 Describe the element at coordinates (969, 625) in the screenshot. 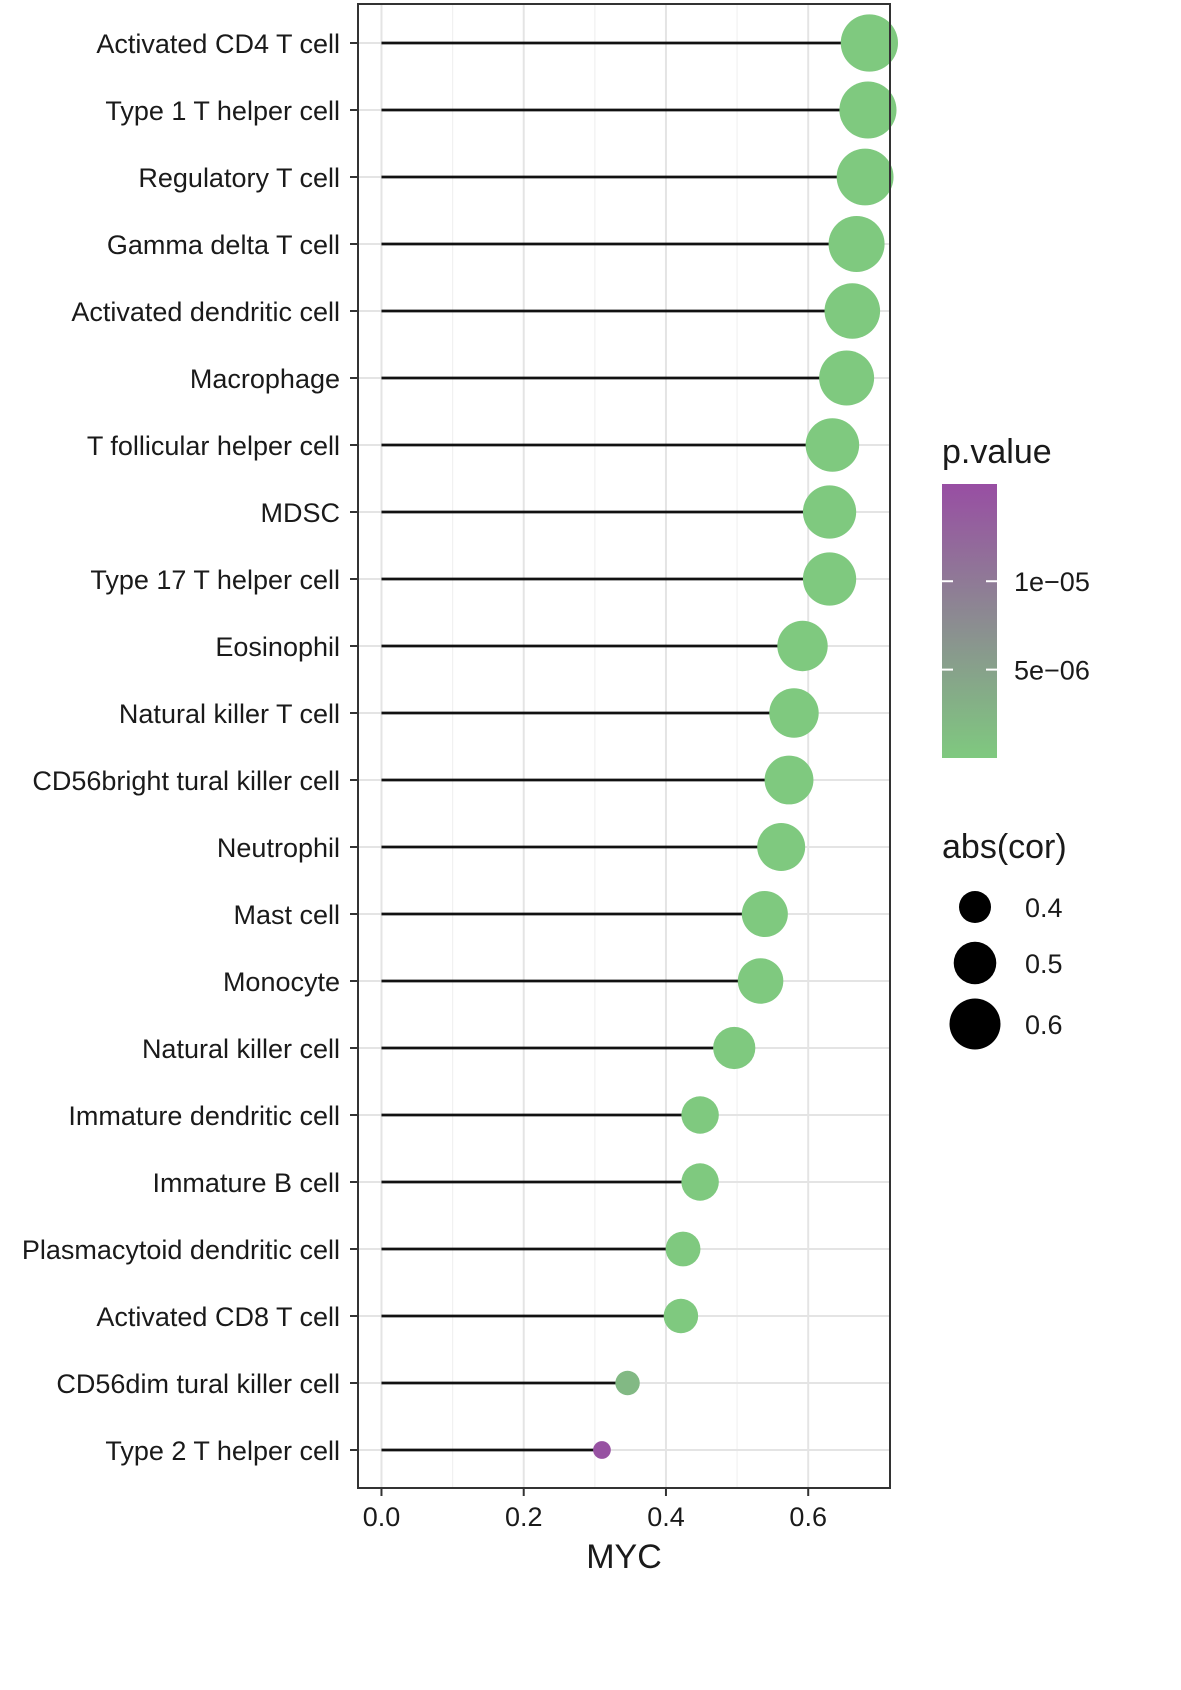

I see `colorbar-ticks` at that location.